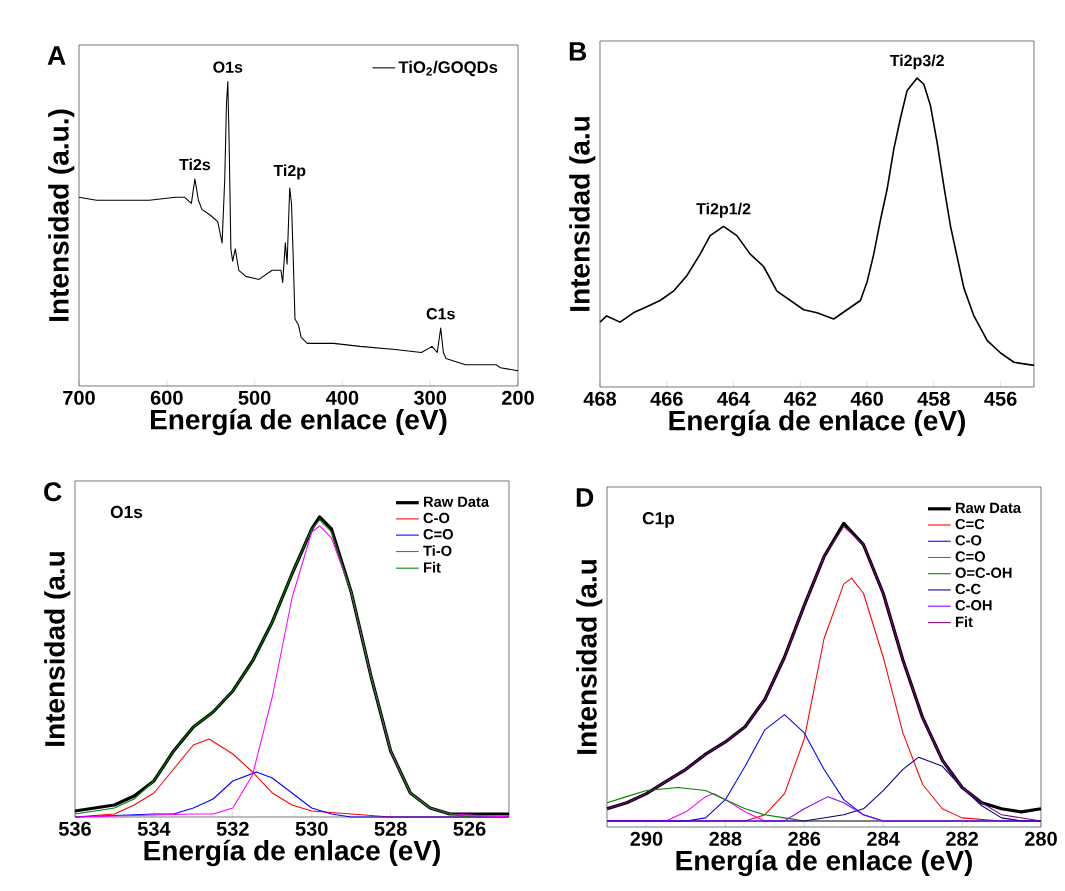 This screenshot has height=891, width=1065. What do you see at coordinates (53, 492) in the screenshot?
I see `chart-title: C` at bounding box center [53, 492].